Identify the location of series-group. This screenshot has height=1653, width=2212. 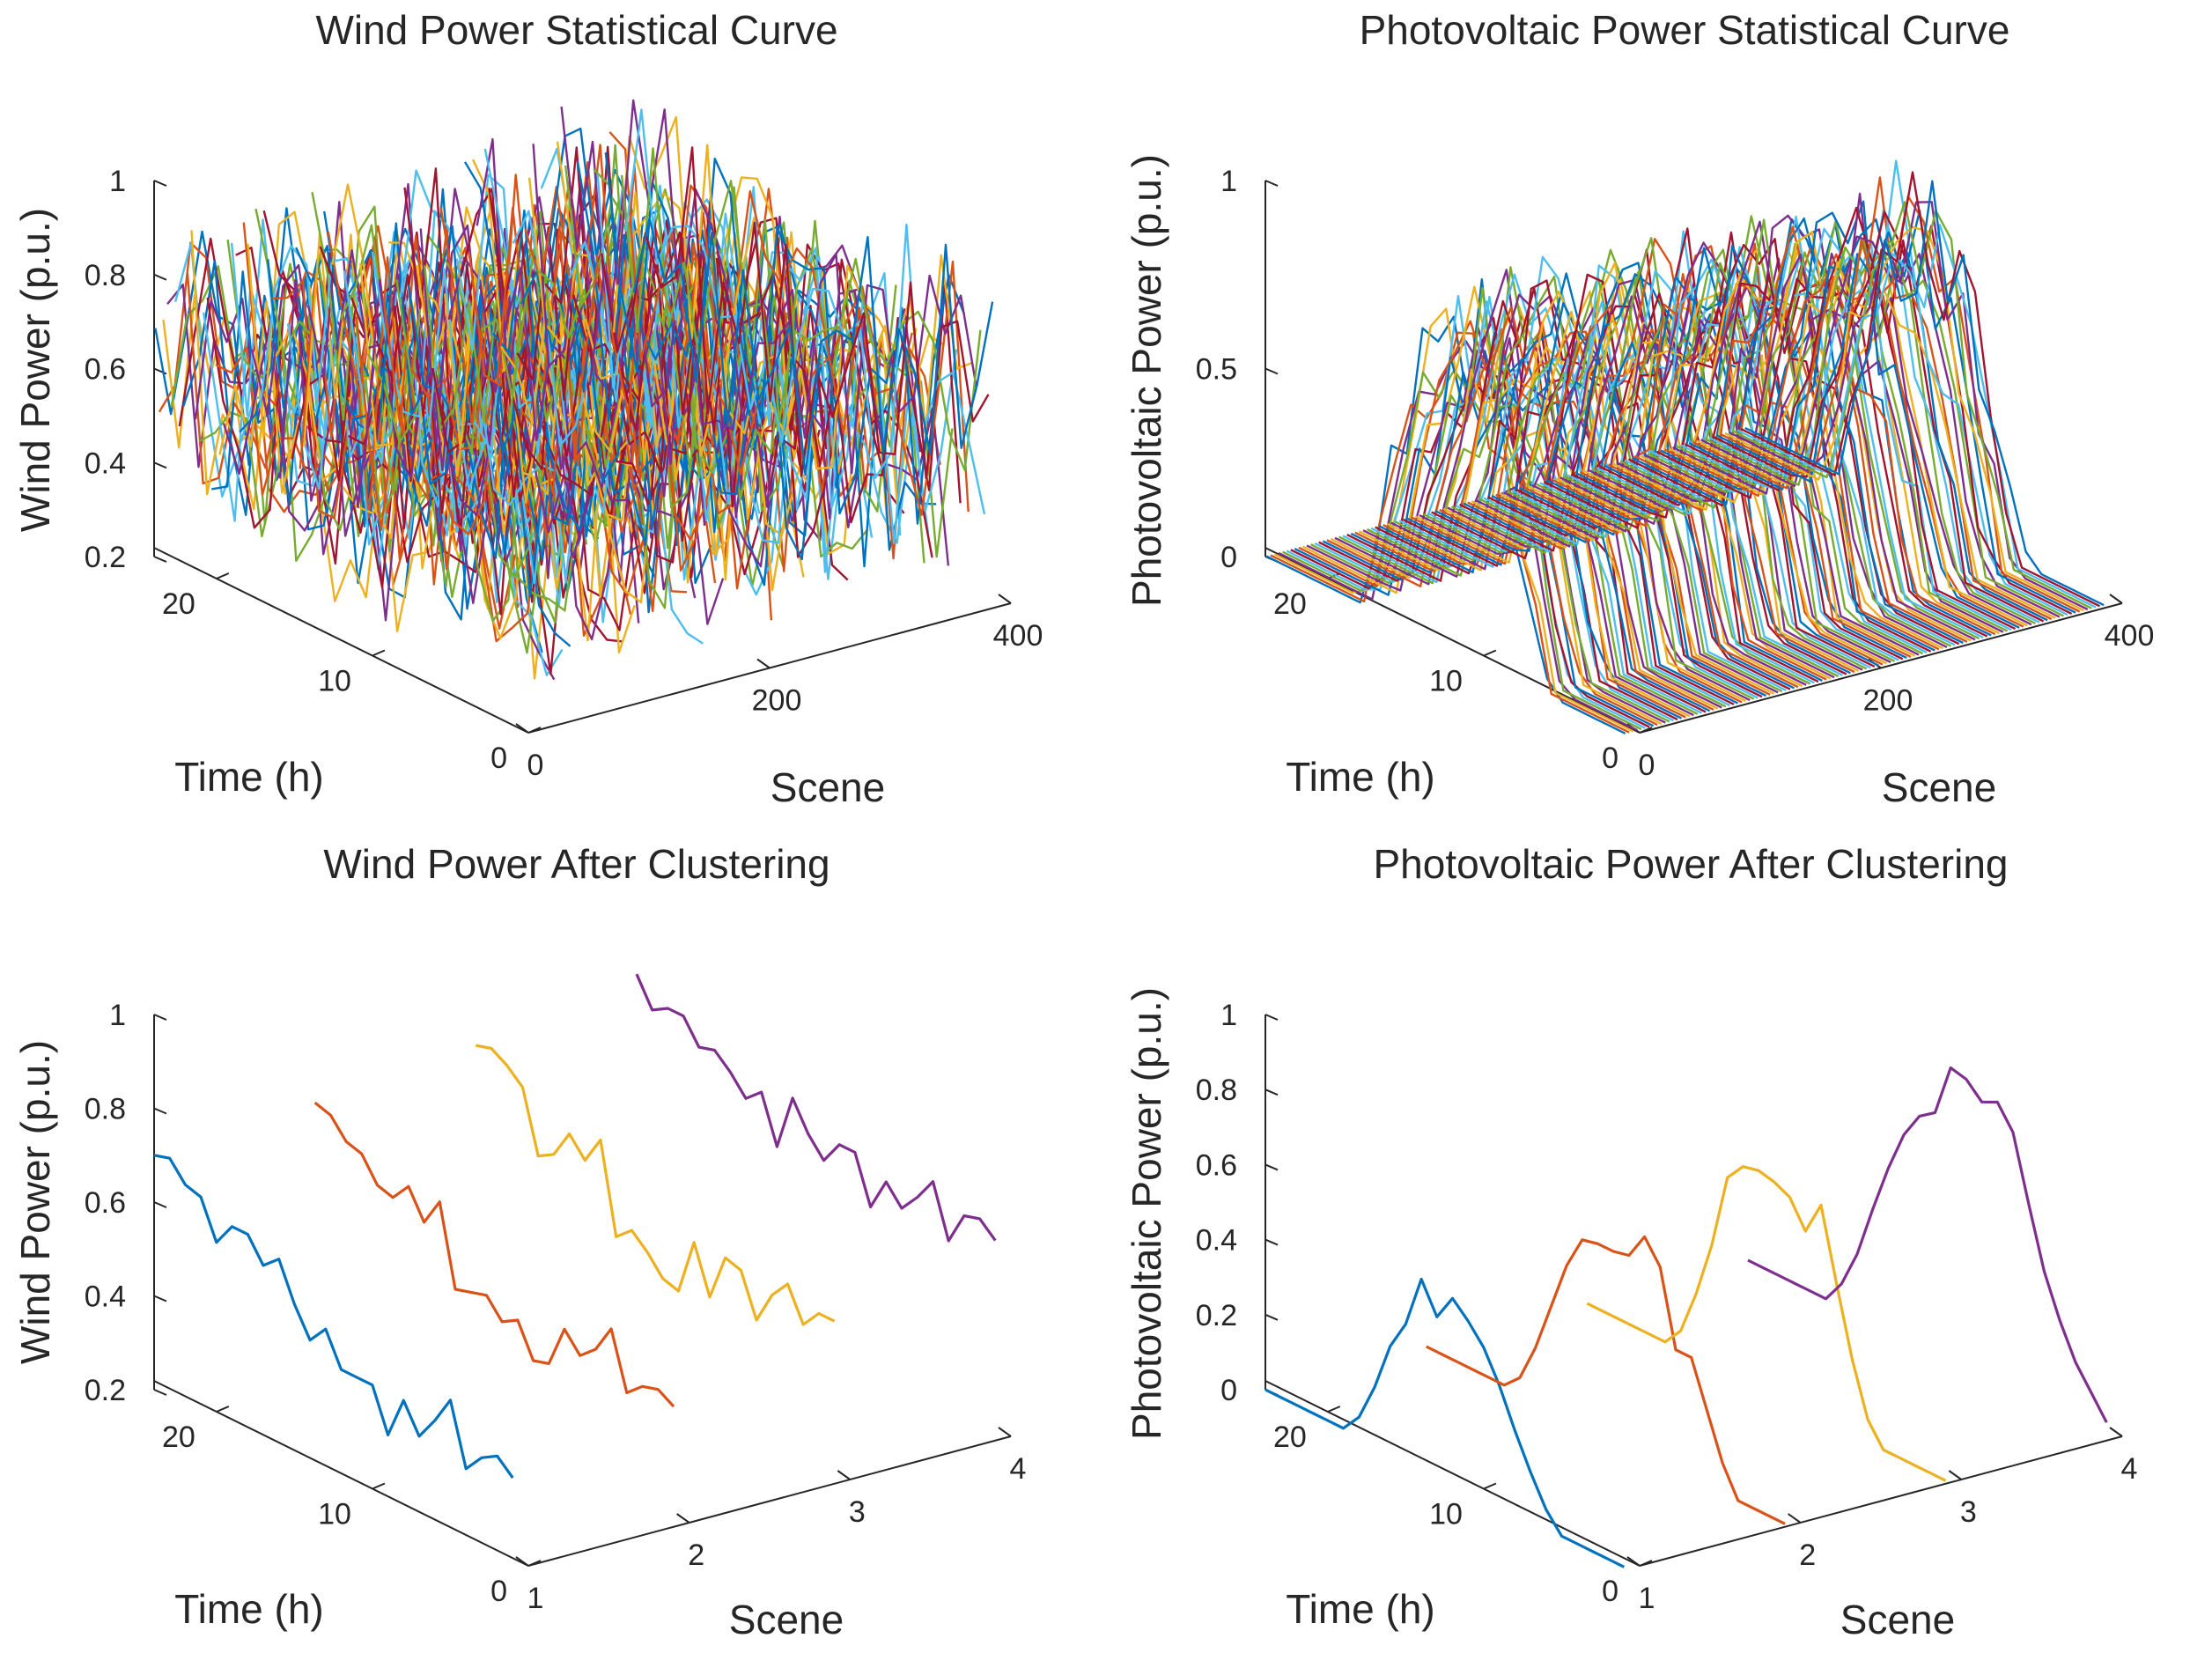
(575, 1226).